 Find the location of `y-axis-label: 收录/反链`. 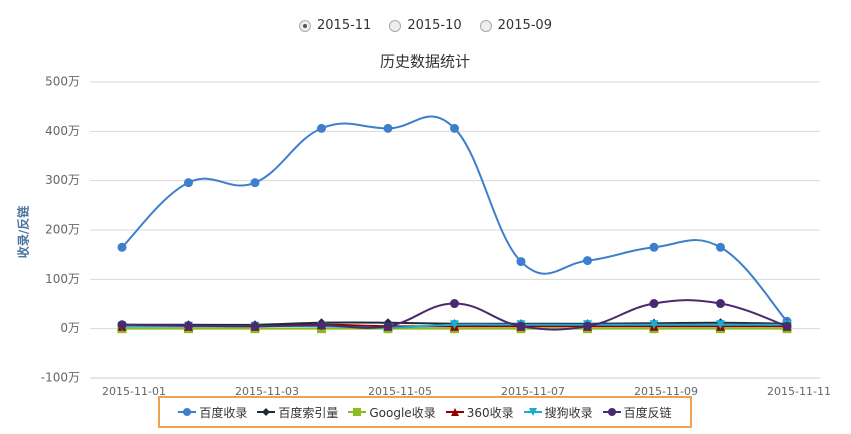

y-axis-label: 收录/反链 is located at coordinates (23, 231).